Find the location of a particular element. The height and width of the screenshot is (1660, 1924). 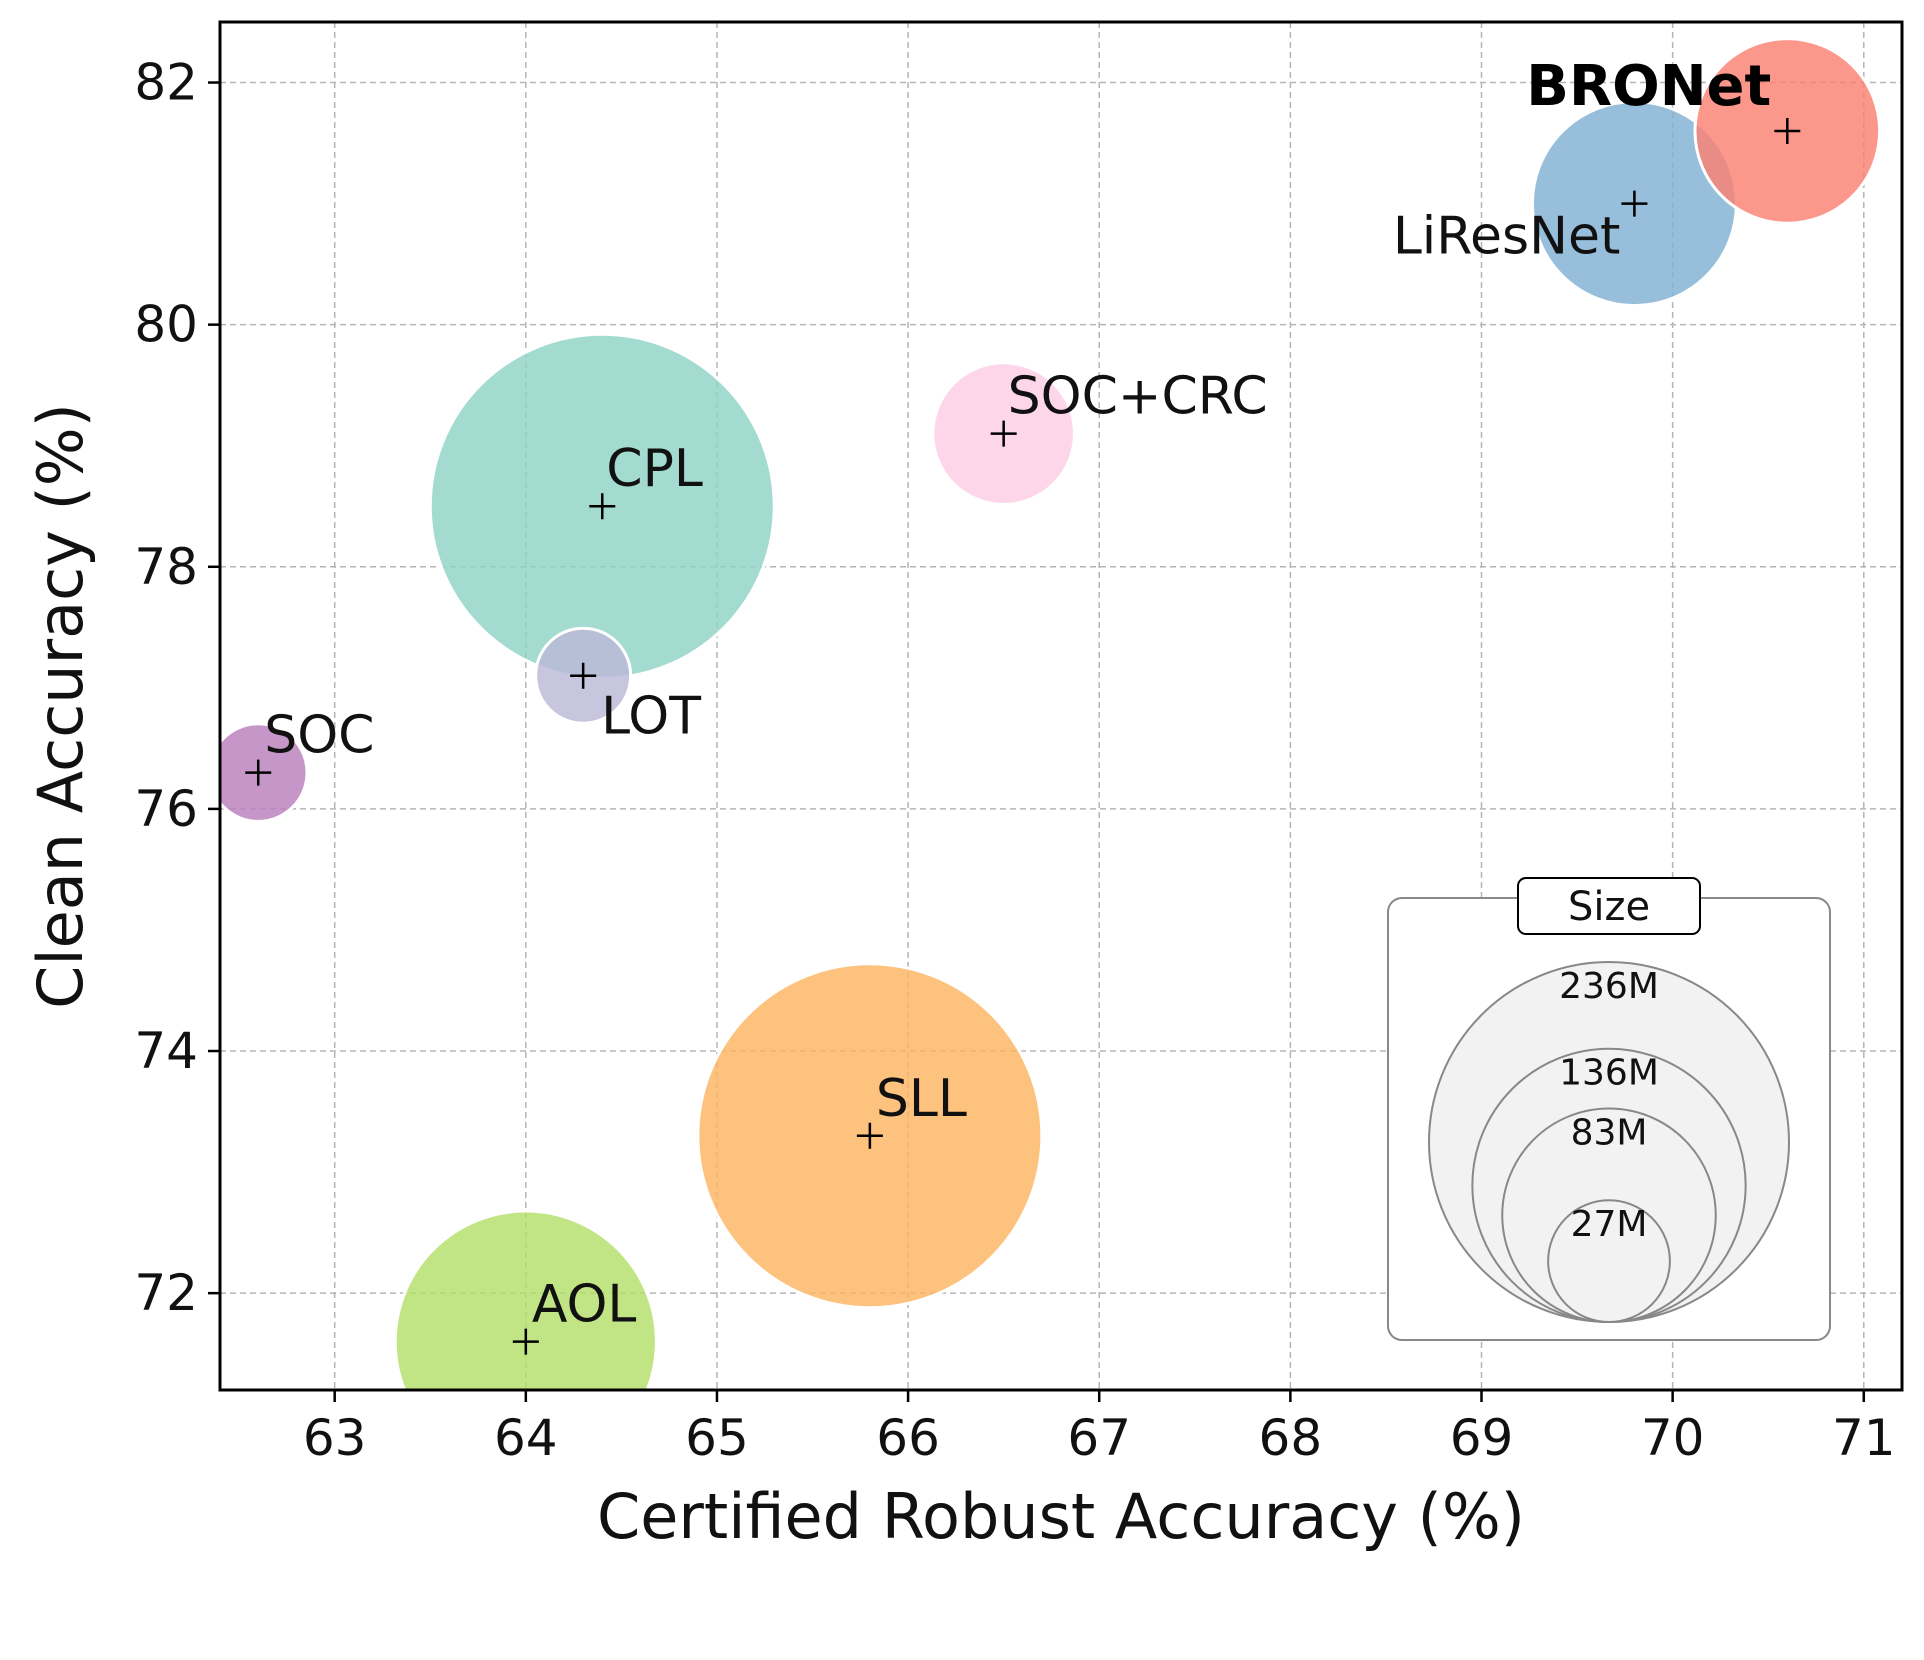

y-axis-label: Clean Accuracy (%) is located at coordinates (60, 706).